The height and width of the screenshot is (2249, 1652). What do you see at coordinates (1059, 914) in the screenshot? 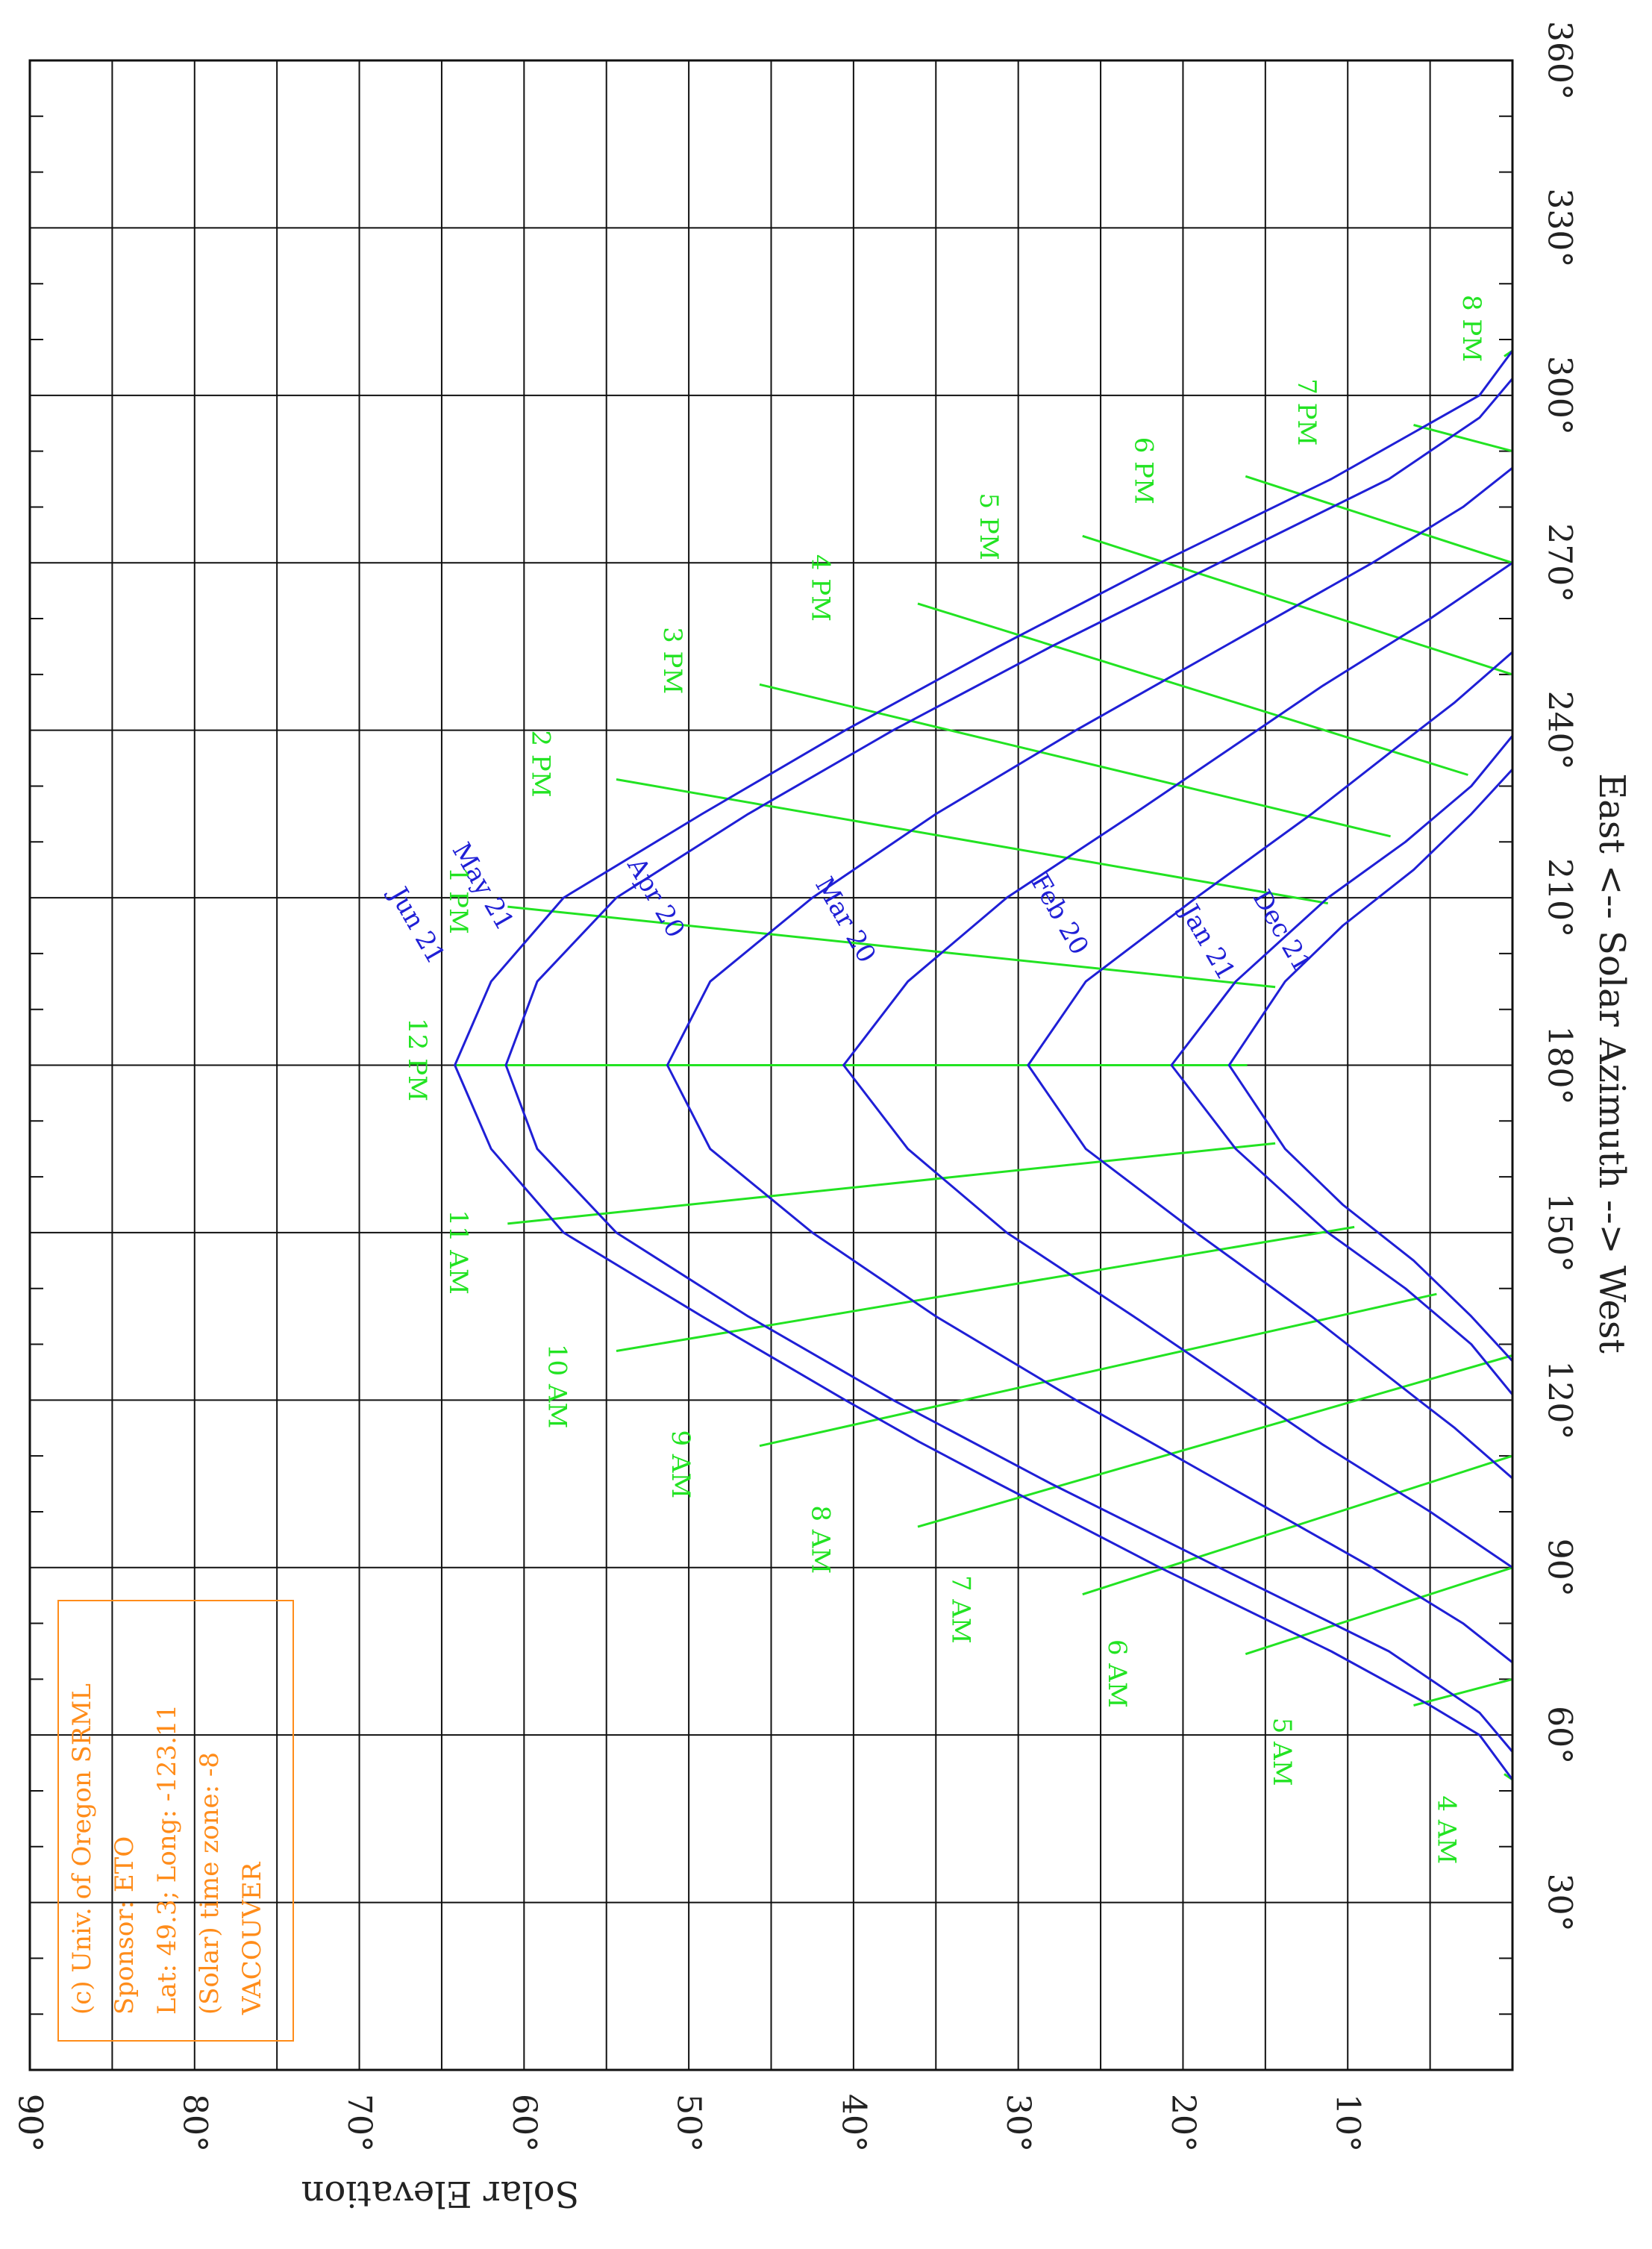
I see `sun-path-label-feb-20: Feb 20` at bounding box center [1059, 914].